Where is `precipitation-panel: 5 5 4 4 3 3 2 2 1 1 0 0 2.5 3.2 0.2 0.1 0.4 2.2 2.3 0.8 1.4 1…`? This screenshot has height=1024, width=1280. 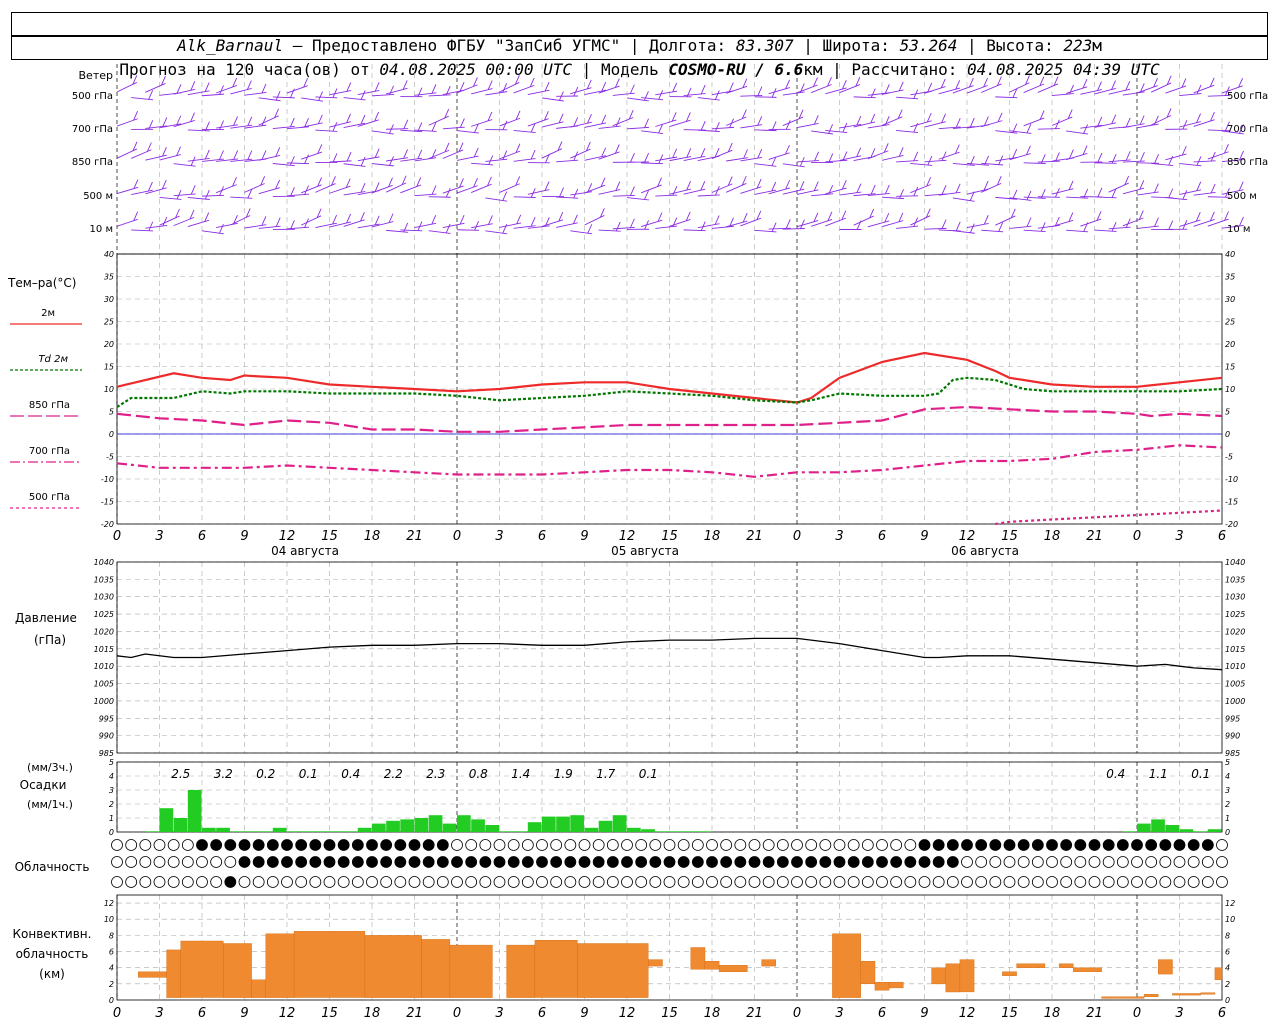
precipitation-panel: 5 5 4 4 3 3 2 2 1 1 0 0 2.5 3.2 0.2 0.1 0.4 2.2 2.3 0.8 1.4 1… is located at coordinates (669, 797).